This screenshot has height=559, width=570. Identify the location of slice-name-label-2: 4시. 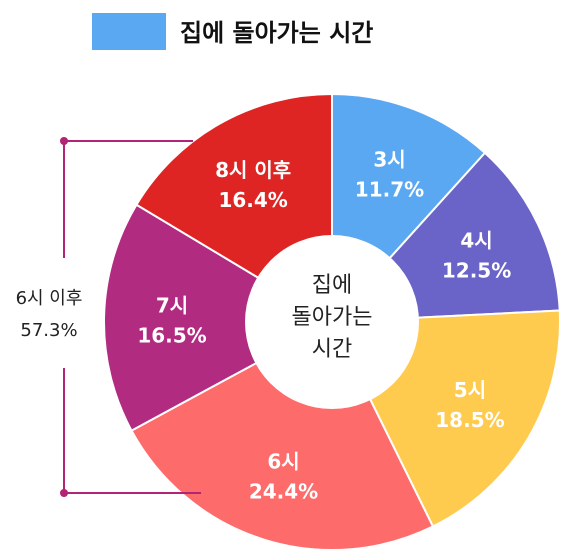
(476, 240).